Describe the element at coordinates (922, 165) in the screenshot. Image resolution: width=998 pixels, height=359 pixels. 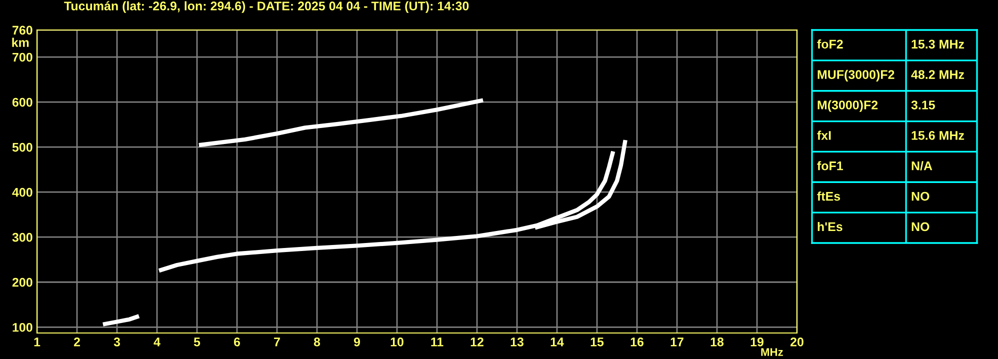
I see `text: N/A` at that location.